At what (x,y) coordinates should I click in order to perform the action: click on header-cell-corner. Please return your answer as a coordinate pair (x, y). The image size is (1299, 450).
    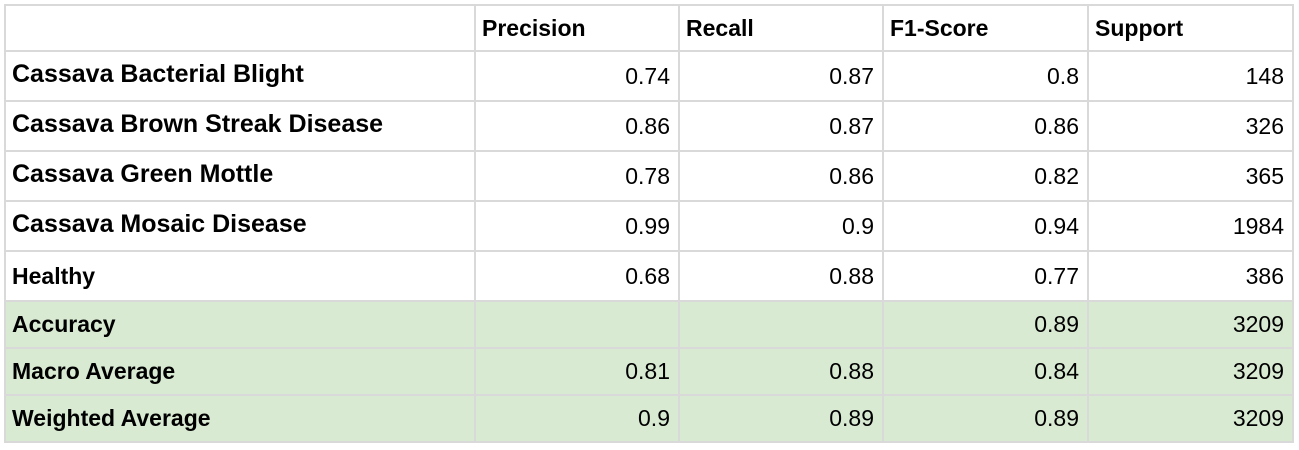
    Looking at the image, I should click on (240, 28).